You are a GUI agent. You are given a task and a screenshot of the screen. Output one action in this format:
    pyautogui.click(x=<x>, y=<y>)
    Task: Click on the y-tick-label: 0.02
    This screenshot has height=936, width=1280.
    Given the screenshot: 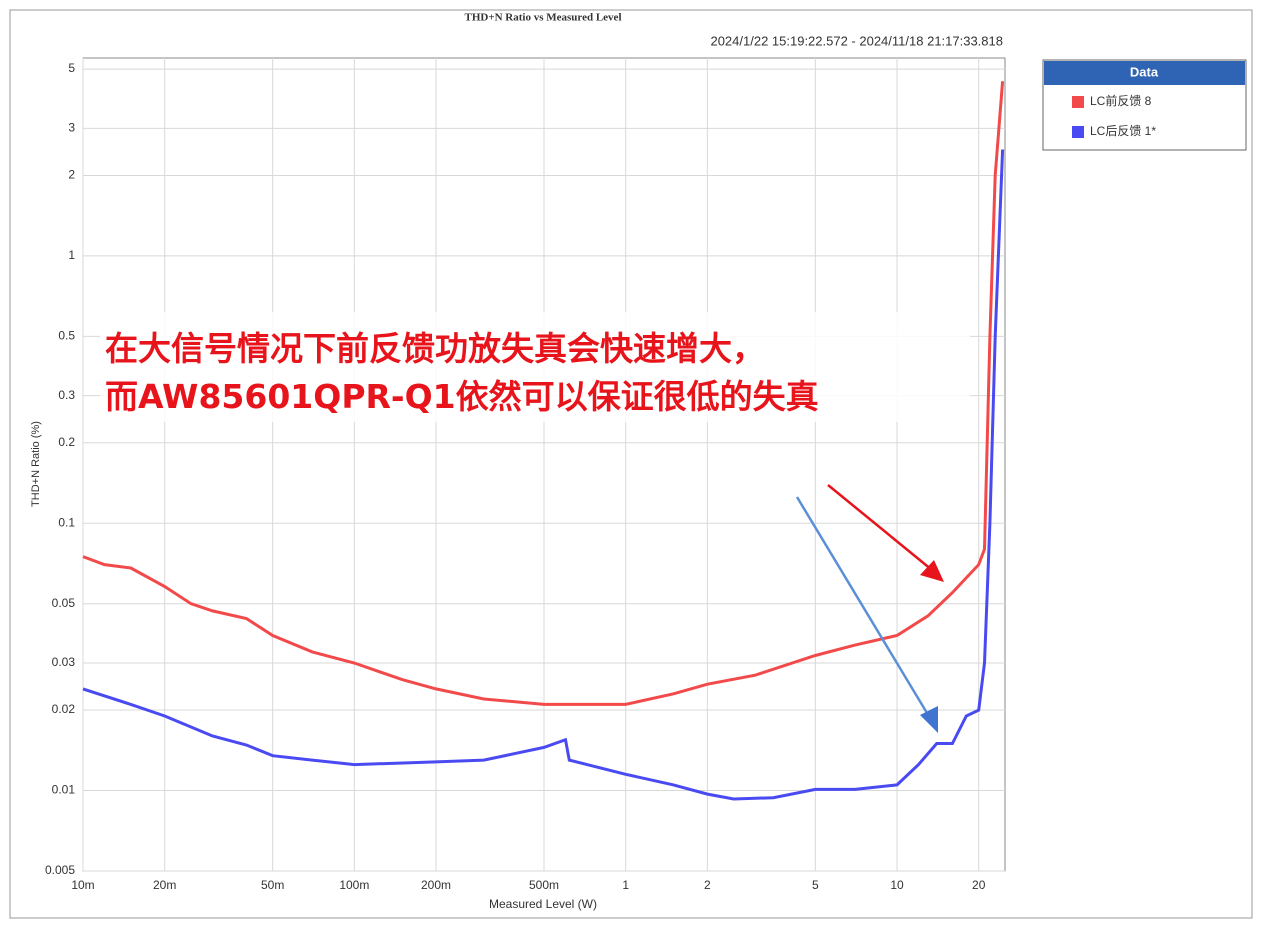 What is the action you would take?
    pyautogui.click(x=64, y=709)
    